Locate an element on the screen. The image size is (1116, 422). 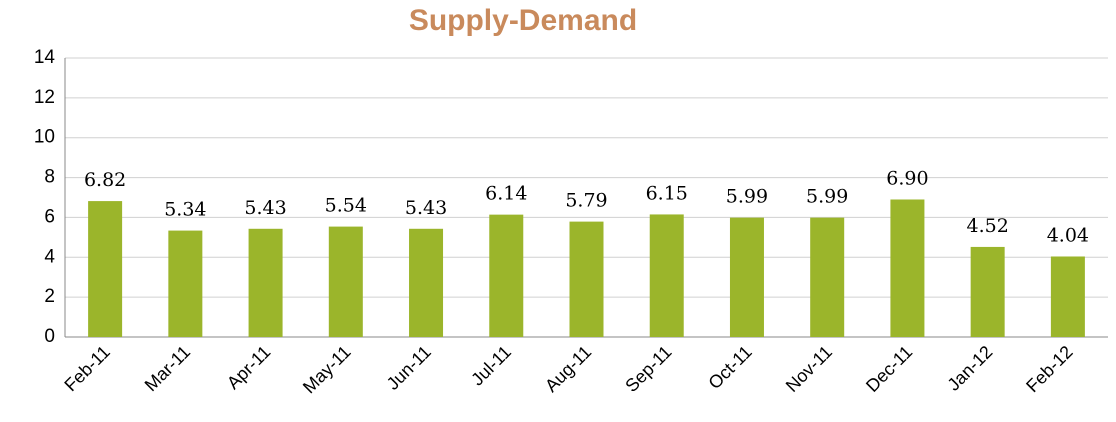
y-tick-label: 8 is located at coordinates (49, 177).